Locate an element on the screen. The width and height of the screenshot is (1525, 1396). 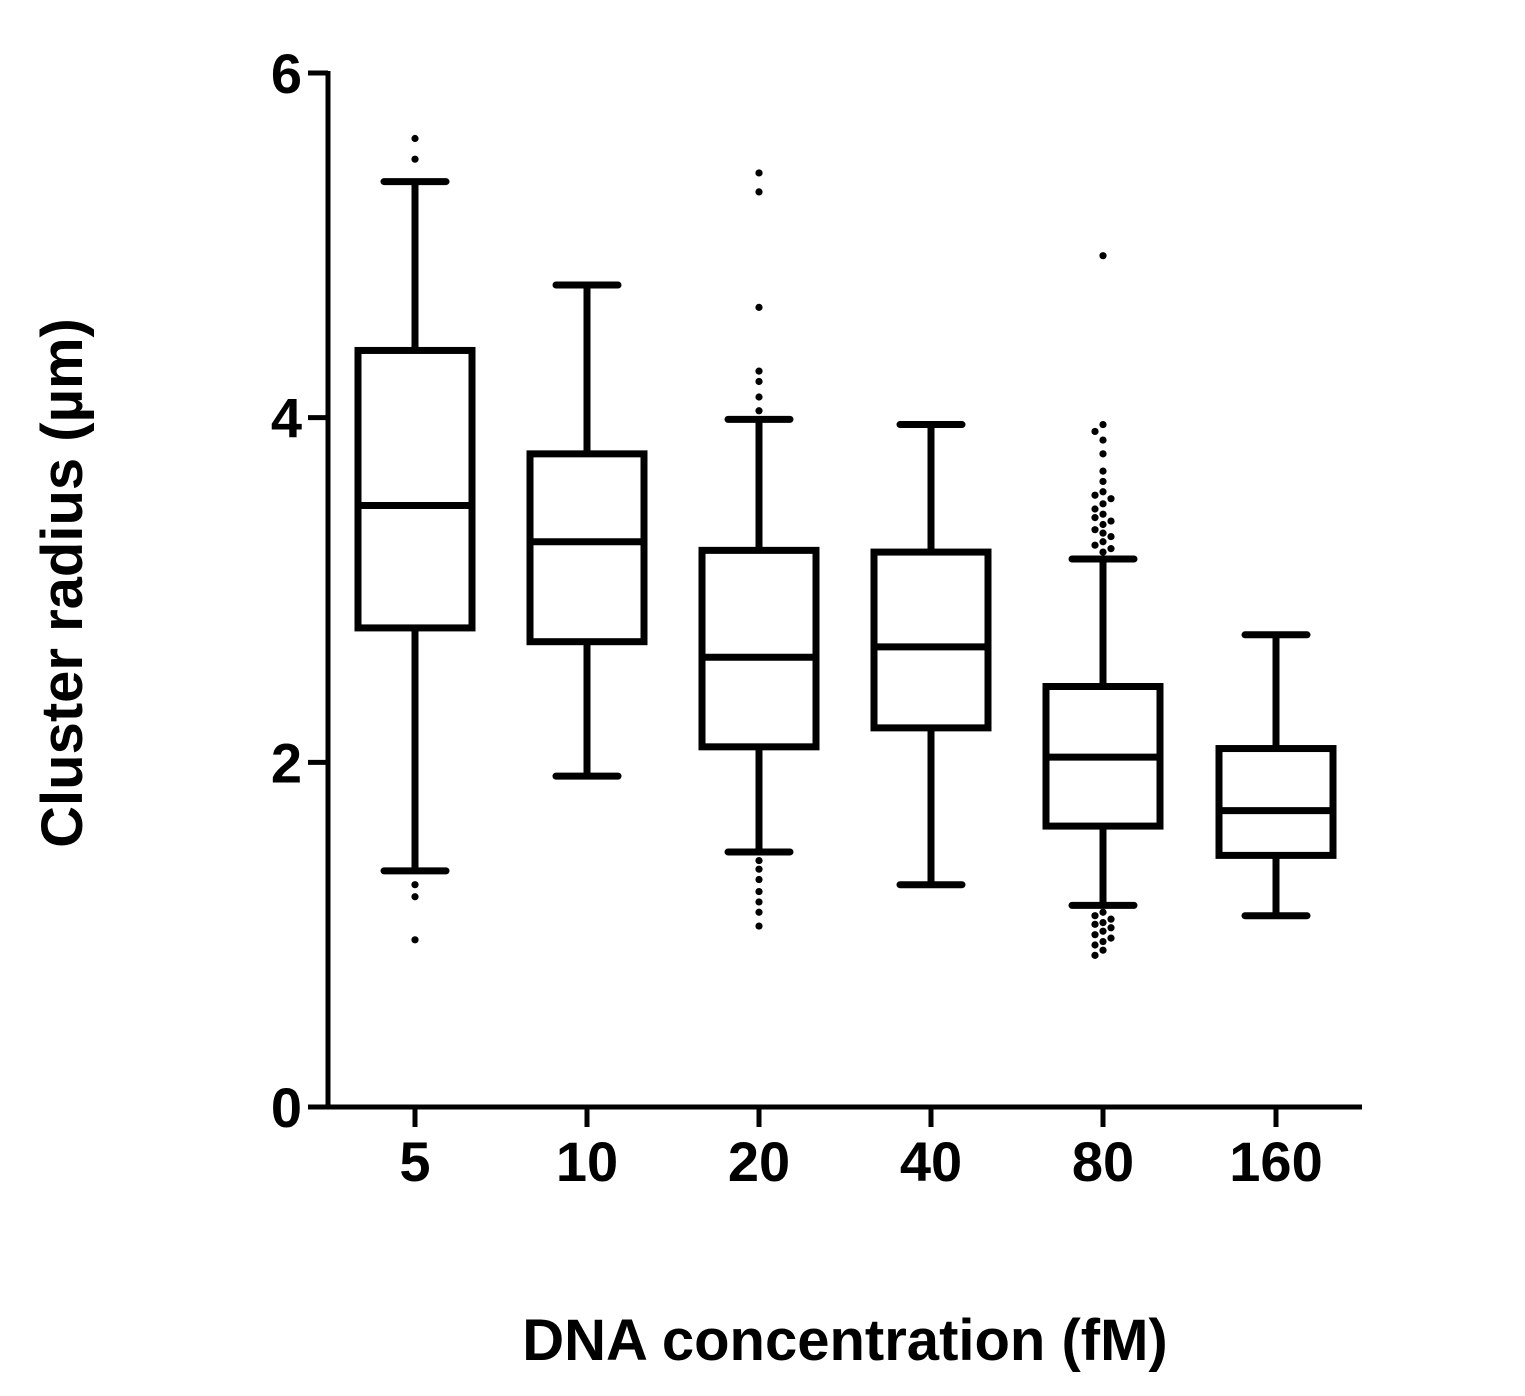
y-tick-label-2: 2 is located at coordinates (286, 762).